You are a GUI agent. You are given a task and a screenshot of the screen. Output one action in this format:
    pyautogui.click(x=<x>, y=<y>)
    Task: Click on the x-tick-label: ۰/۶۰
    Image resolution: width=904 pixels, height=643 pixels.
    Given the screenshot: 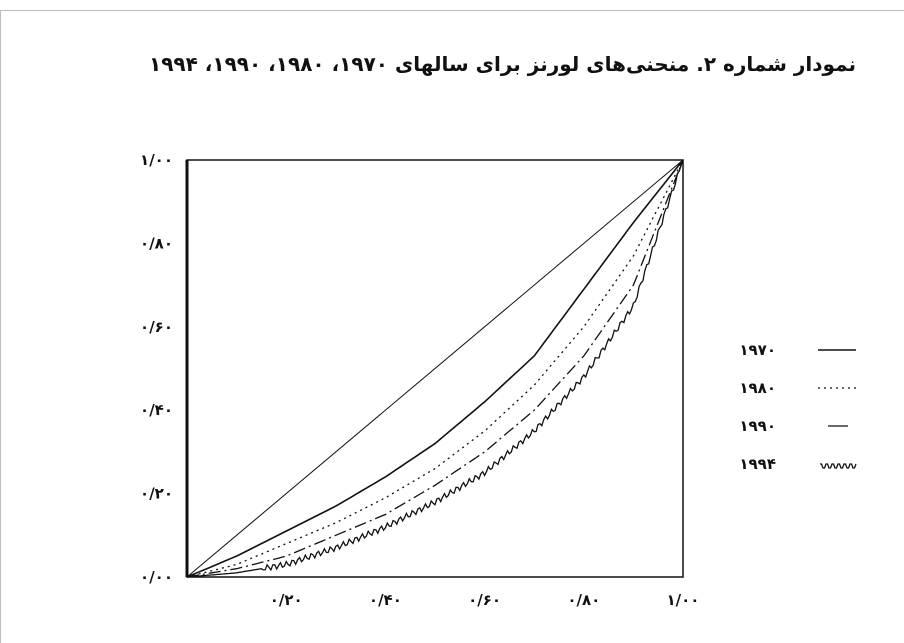 What is the action you would take?
    pyautogui.click(x=484, y=600)
    